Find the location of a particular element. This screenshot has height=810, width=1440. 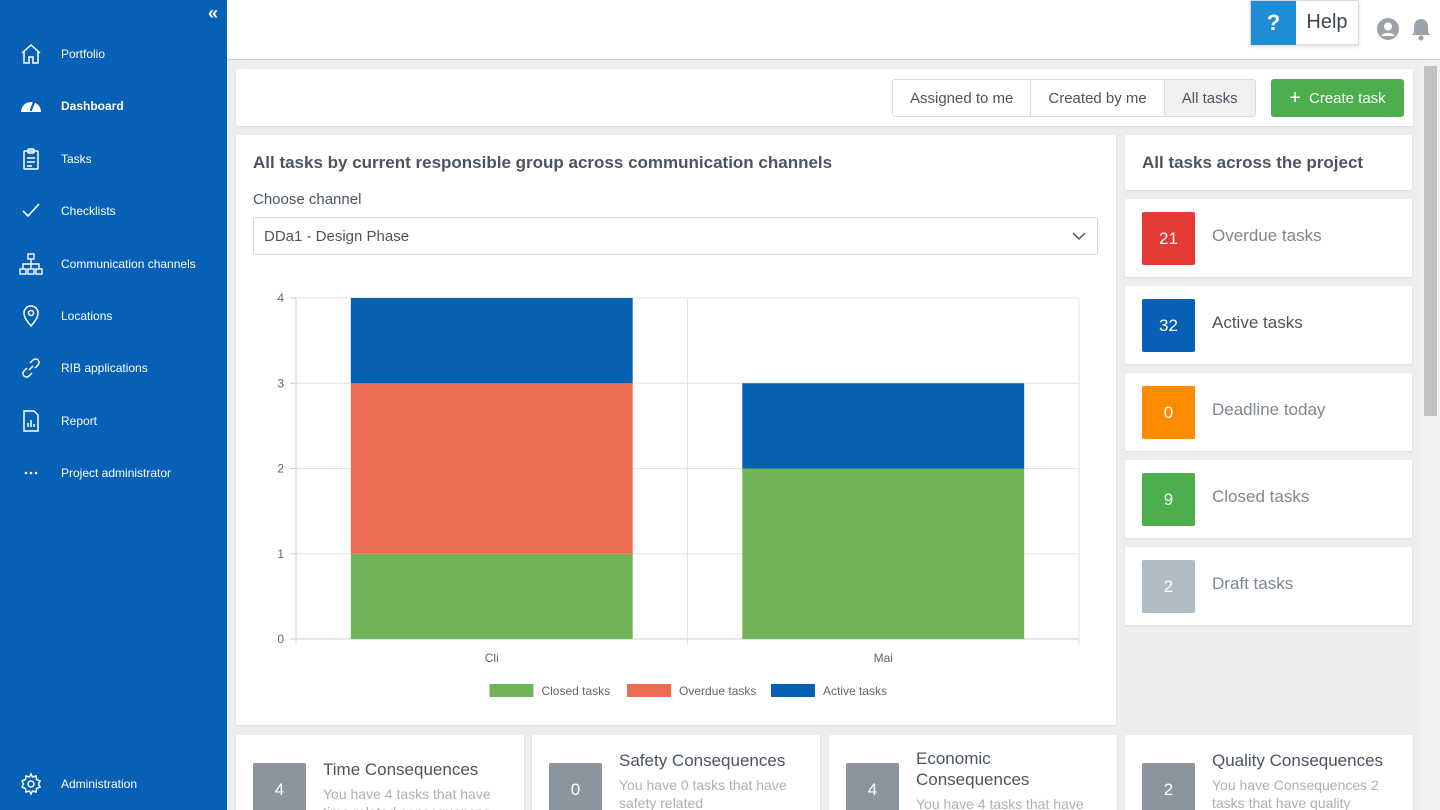

plus-icon: + is located at coordinates (1295, 98).